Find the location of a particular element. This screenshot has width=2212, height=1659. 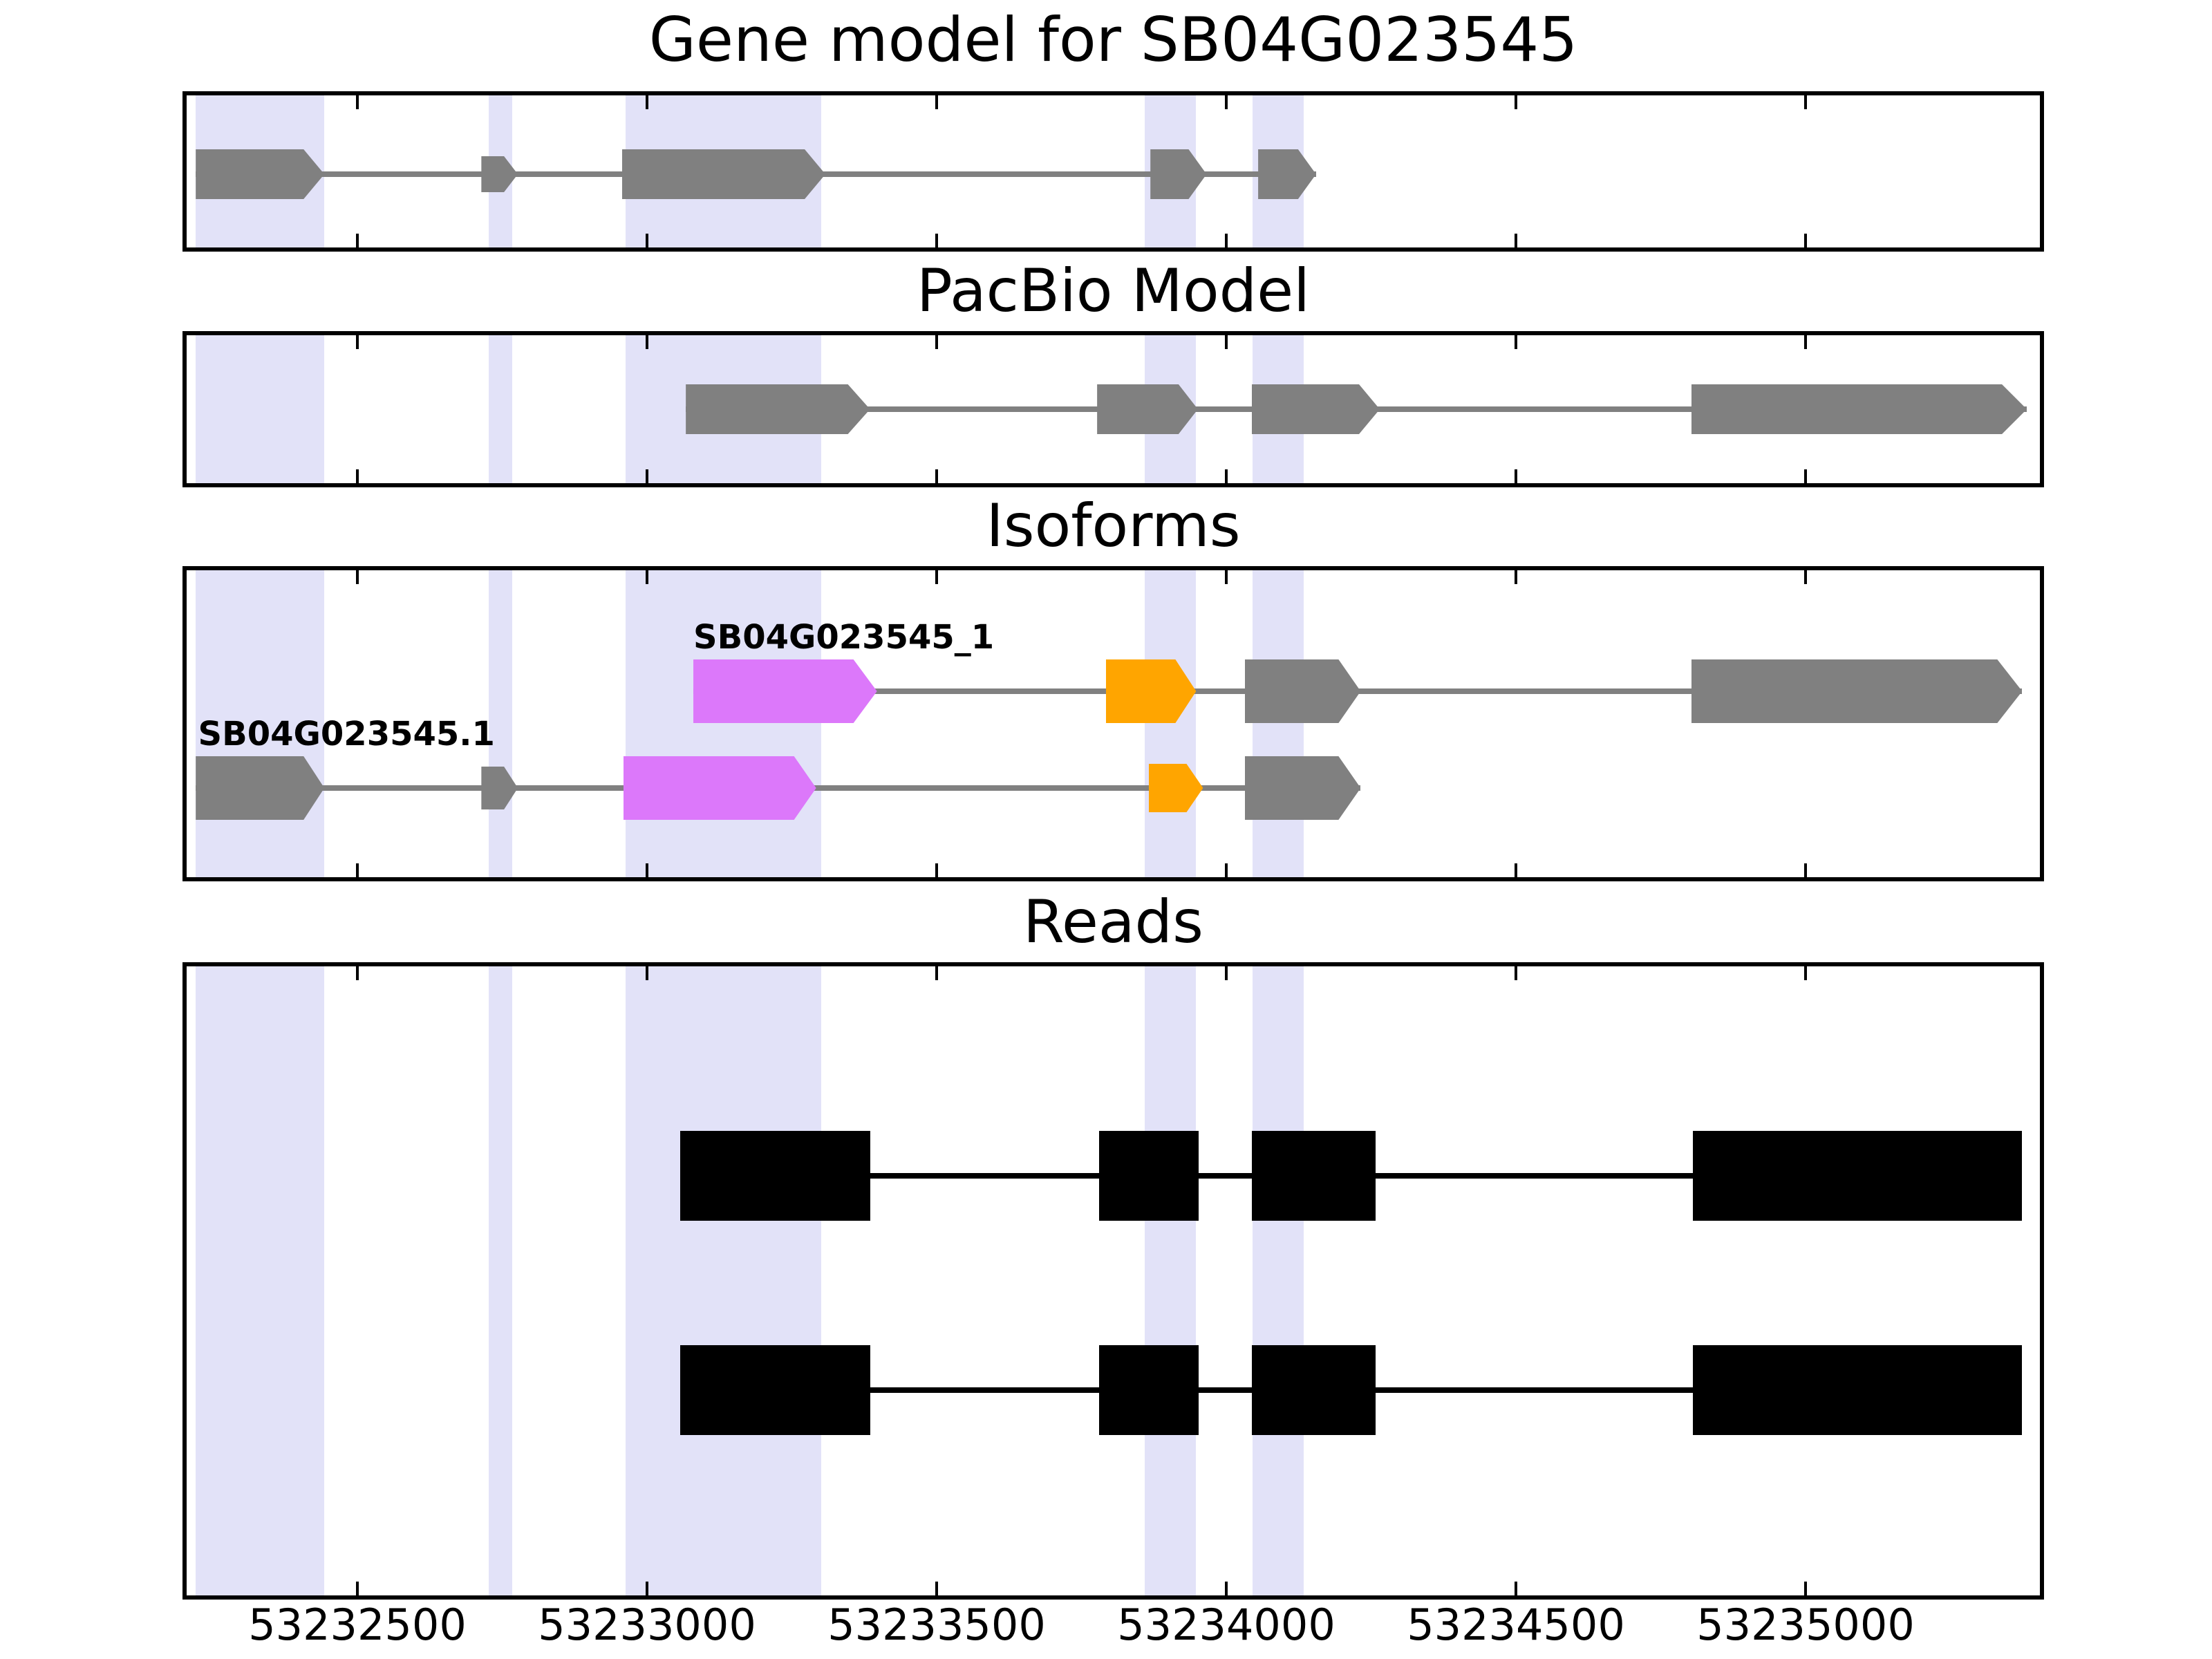

panel-gene-model is located at coordinates (1113, 171).